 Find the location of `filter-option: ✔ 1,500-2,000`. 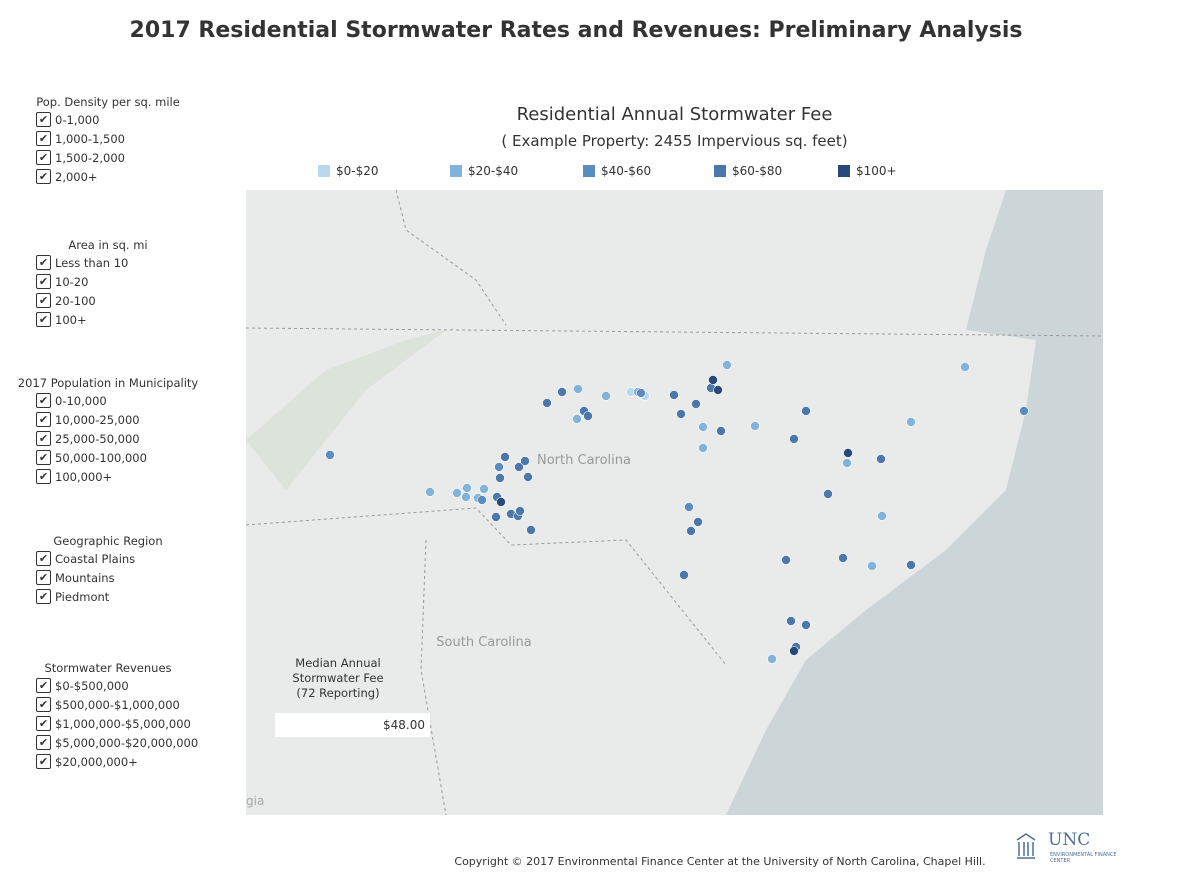

filter-option: ✔ 1,500-2,000 is located at coordinates (80, 157).